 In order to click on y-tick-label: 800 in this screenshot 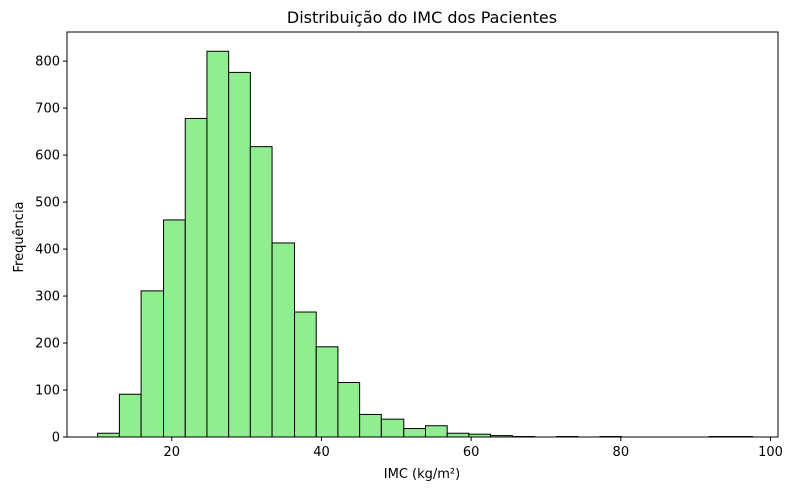, I will do `click(47, 62)`.